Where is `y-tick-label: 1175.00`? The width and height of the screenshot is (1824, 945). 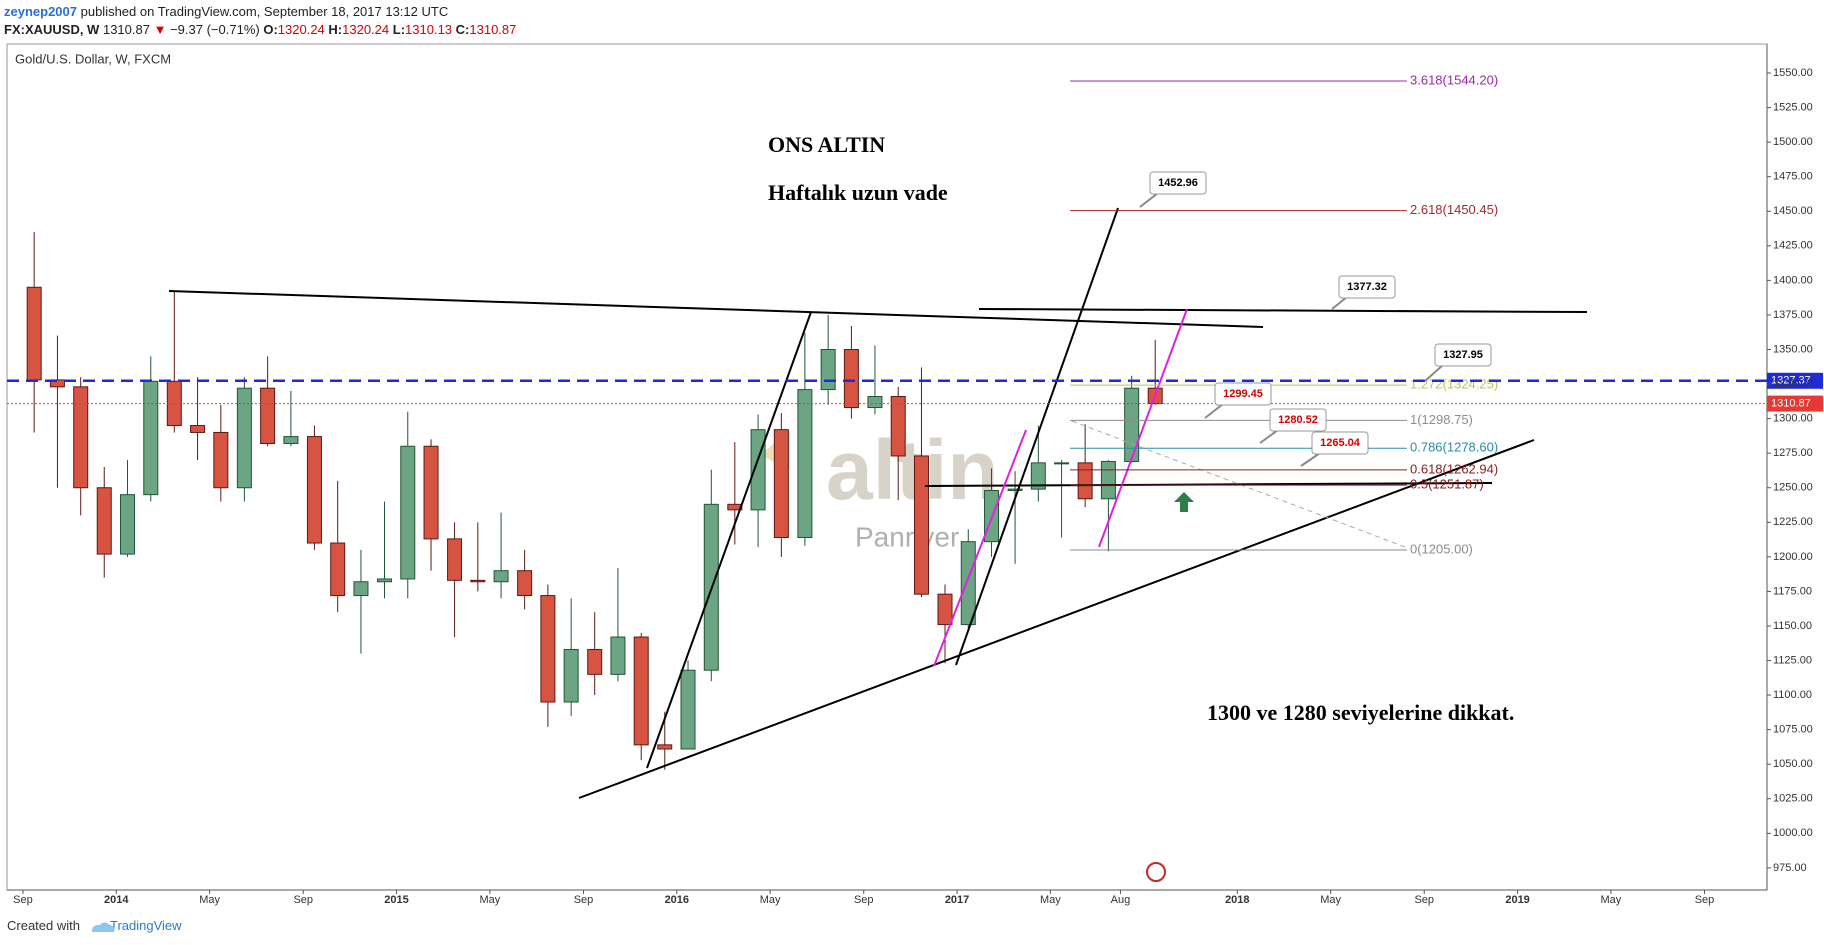
y-tick-label: 1175.00 is located at coordinates (1792, 591).